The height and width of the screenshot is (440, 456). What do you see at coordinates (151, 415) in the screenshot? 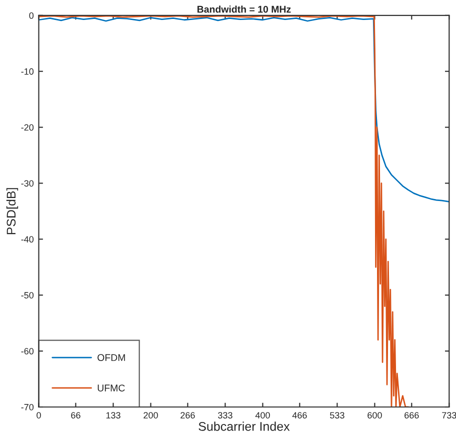
I see `x-tick-label: 200` at bounding box center [151, 415].